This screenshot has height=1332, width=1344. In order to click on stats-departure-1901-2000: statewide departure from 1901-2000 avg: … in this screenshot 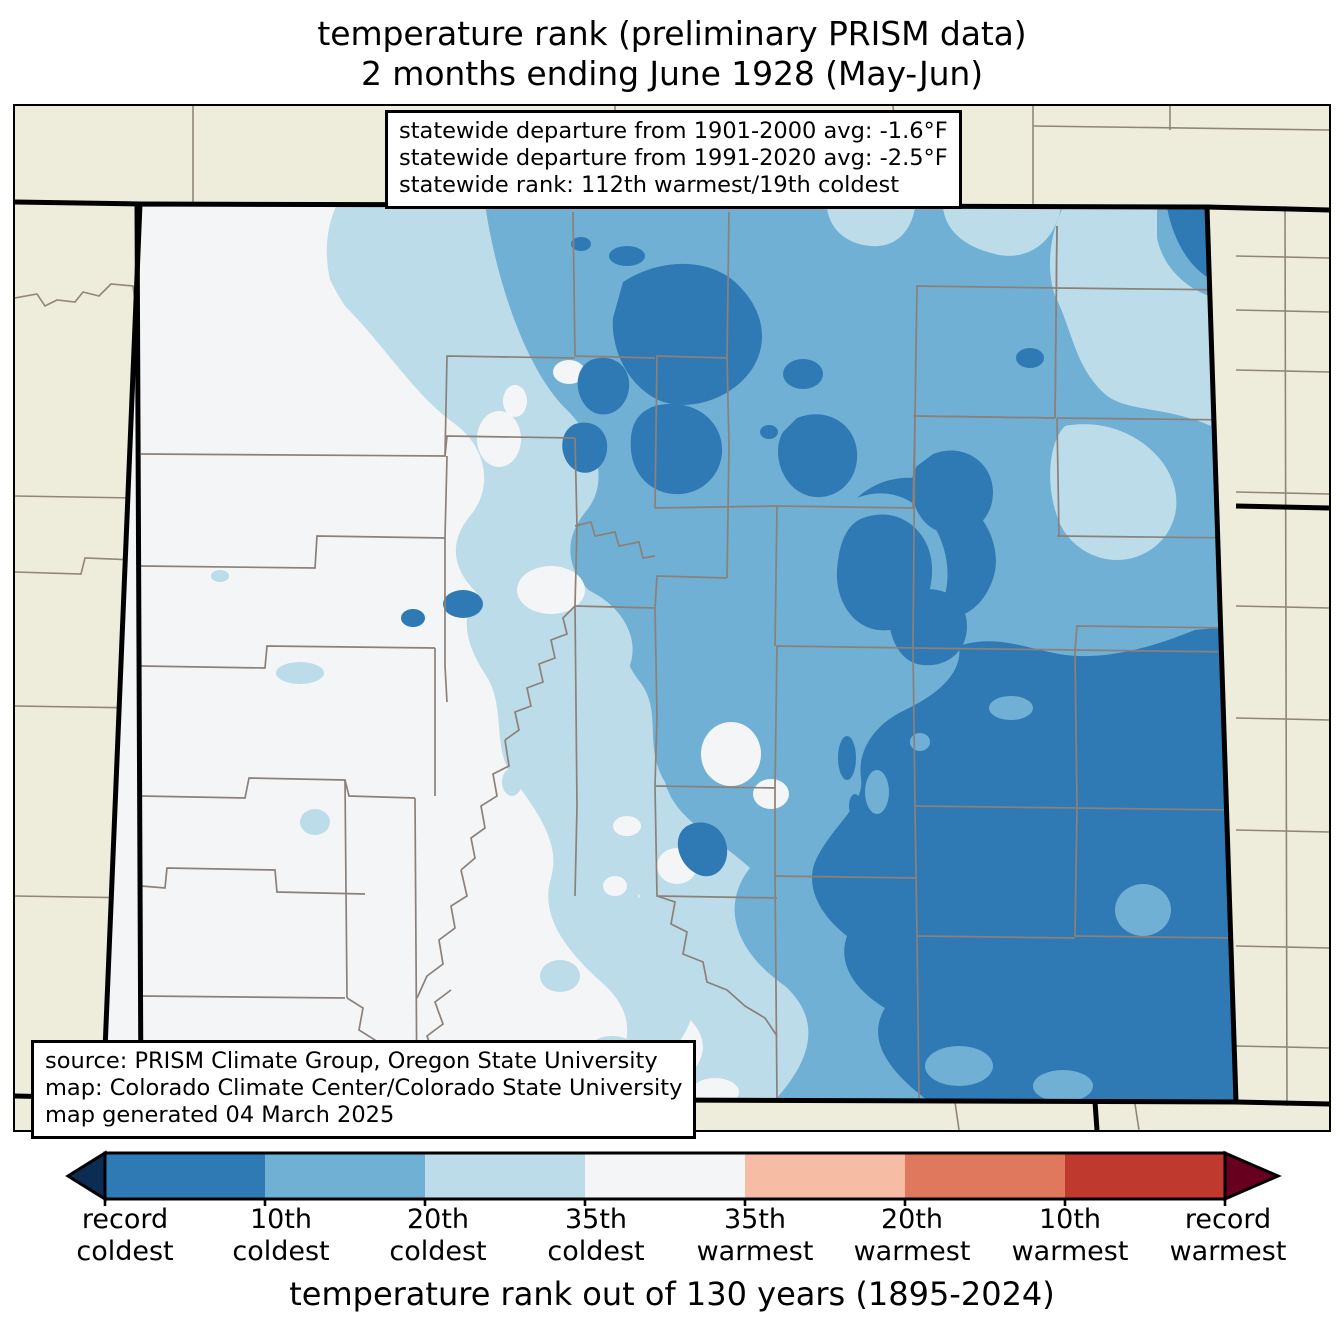, I will do `click(673, 131)`.